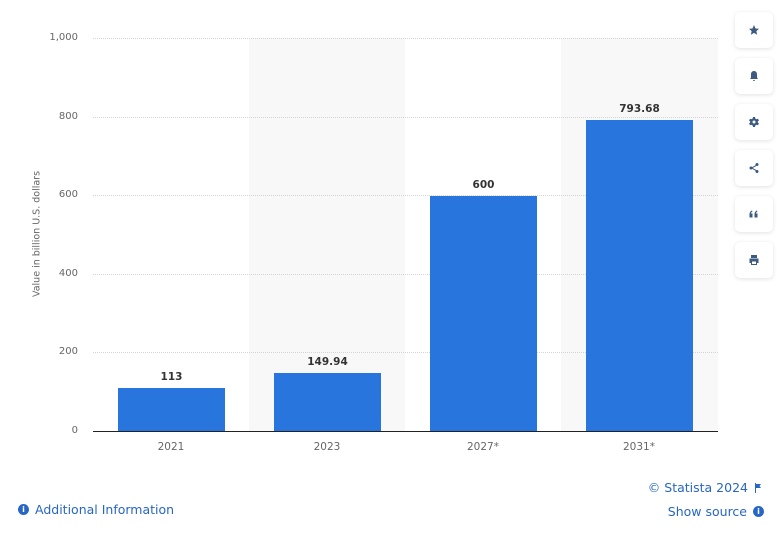 This screenshot has width=782, height=541. I want to click on share-button, so click(754, 168).